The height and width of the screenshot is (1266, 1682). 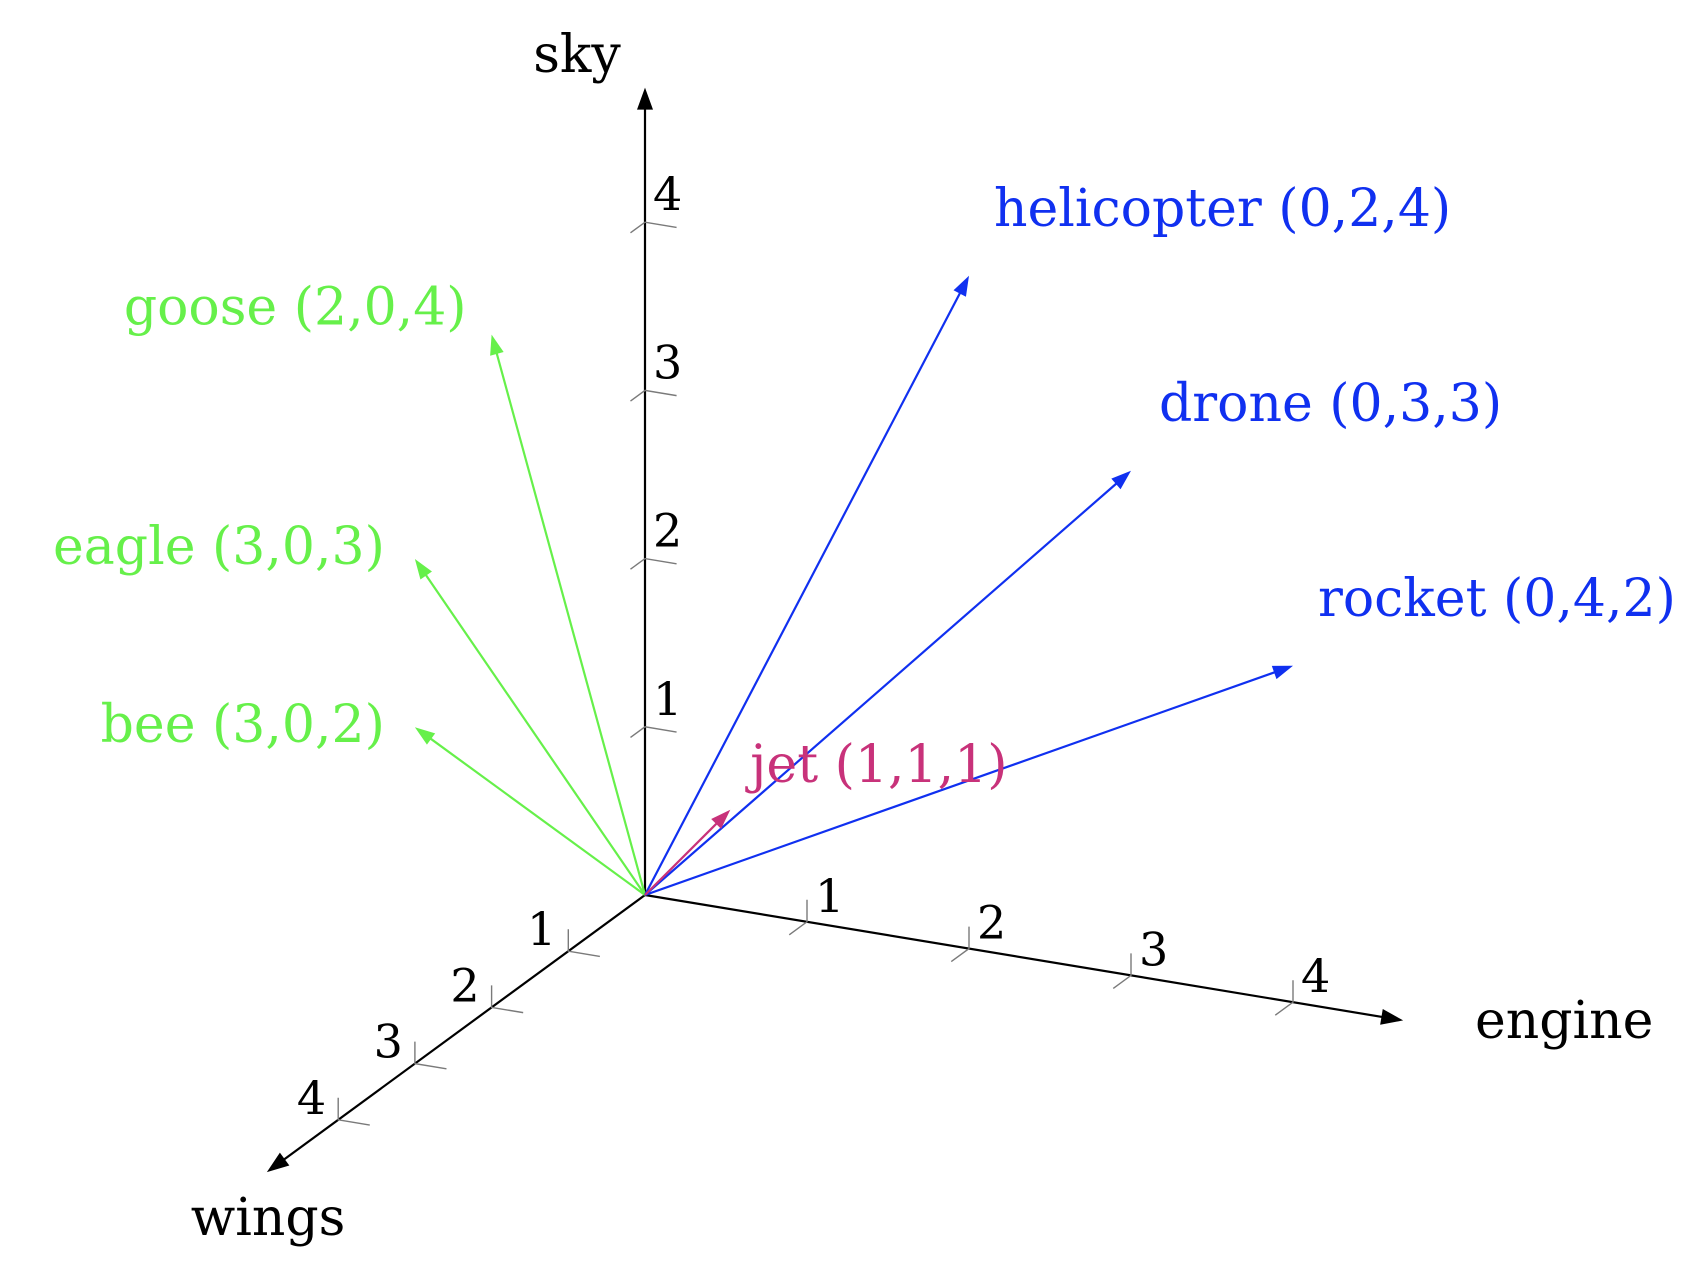 I want to click on rocket-vector-line, so click(x=962, y=783).